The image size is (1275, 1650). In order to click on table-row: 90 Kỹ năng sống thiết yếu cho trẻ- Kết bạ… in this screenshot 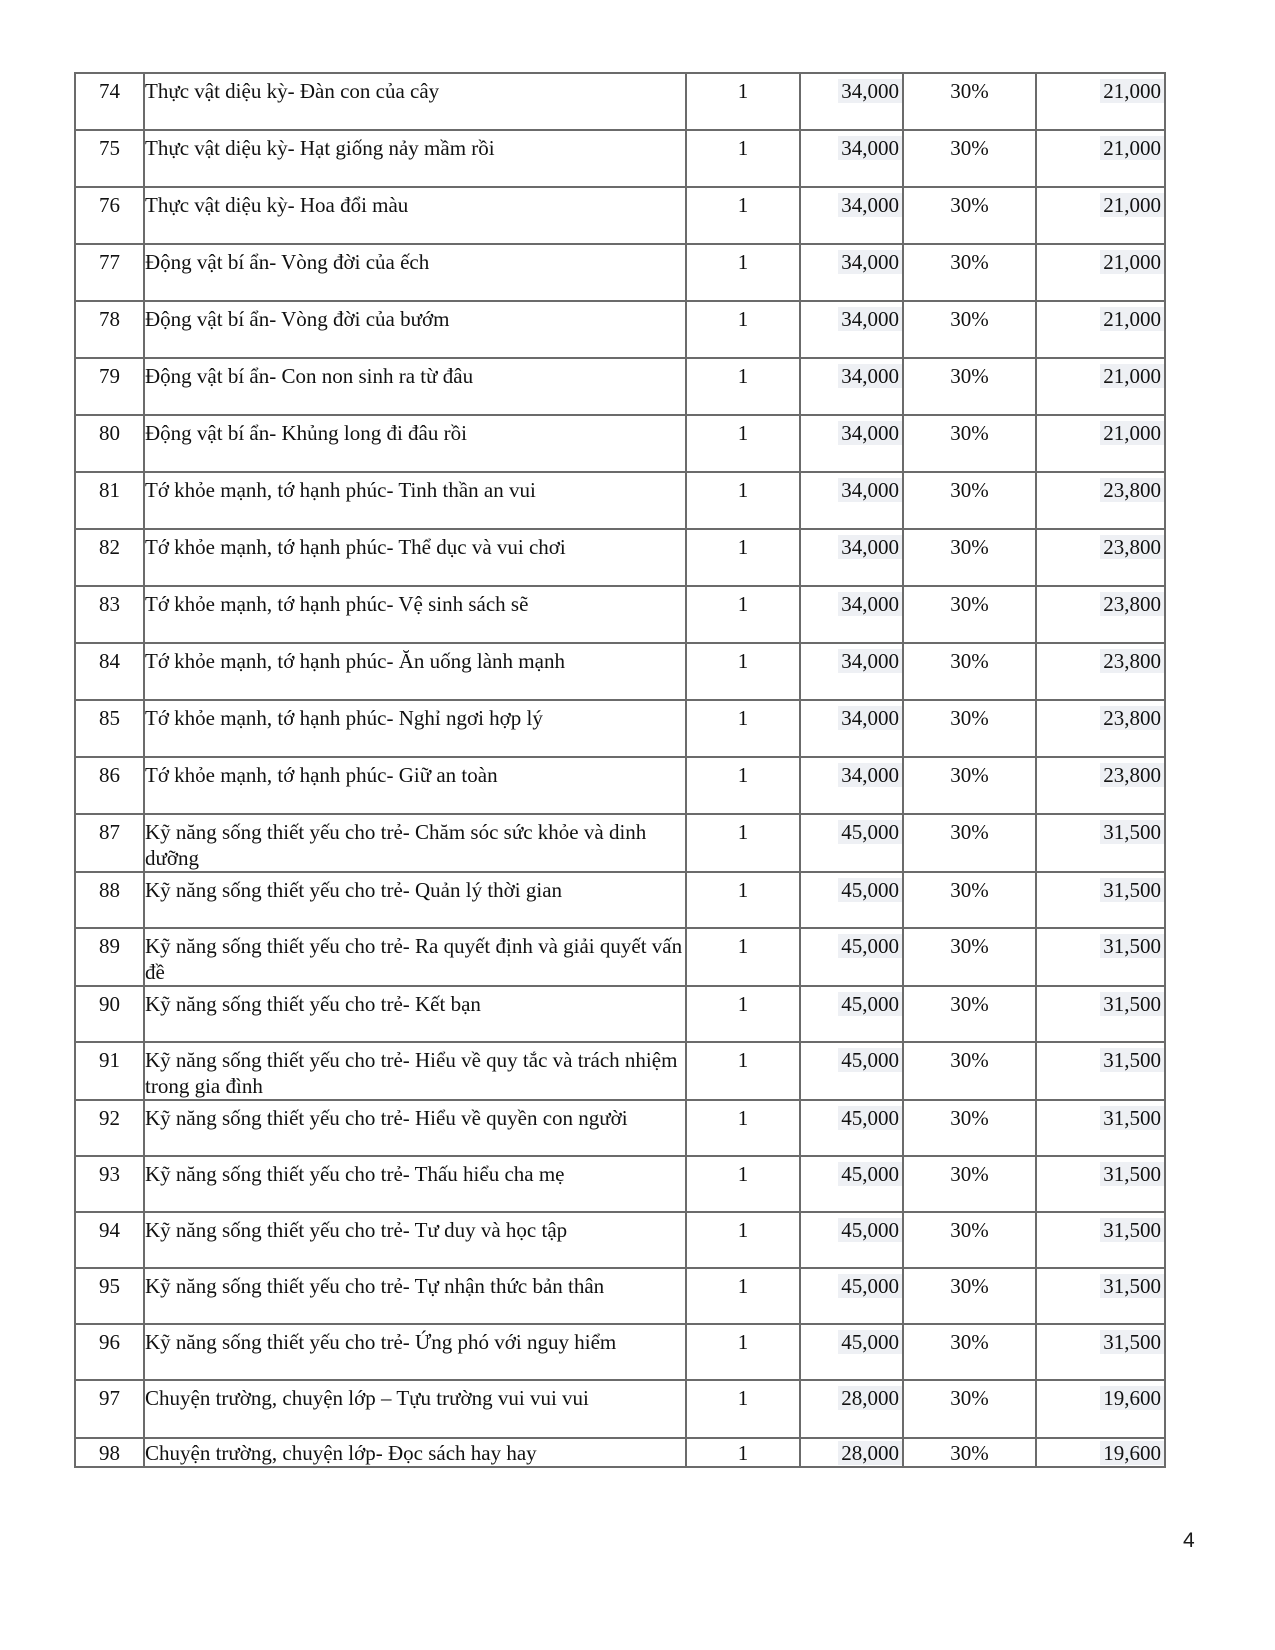, I will do `click(620, 1014)`.